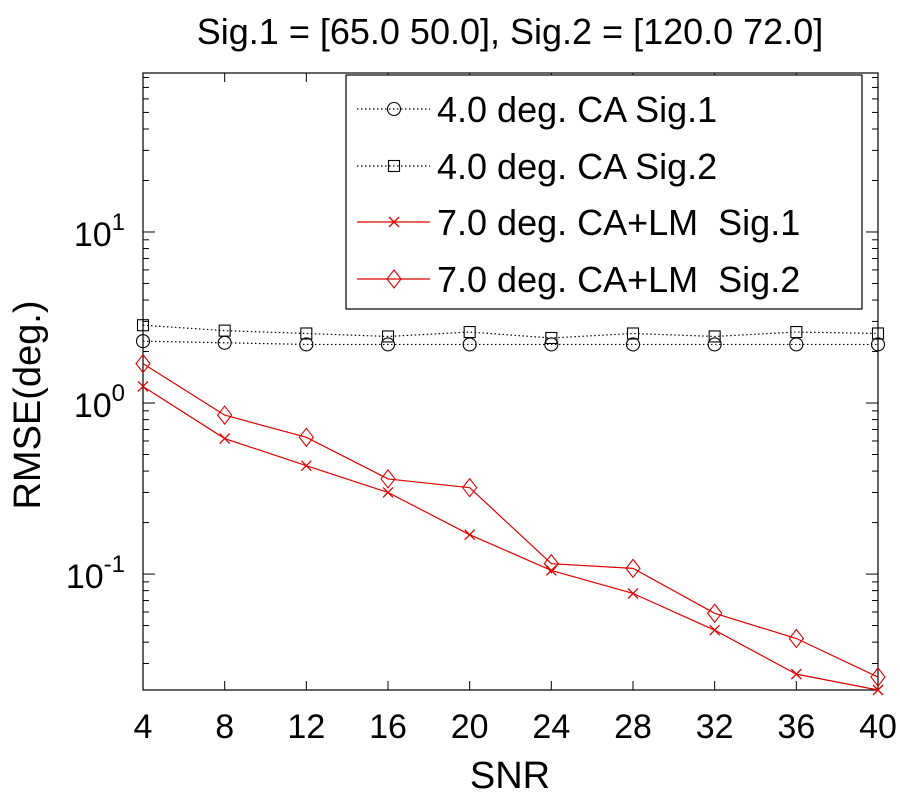 Image resolution: width=900 pixels, height=800 pixels. What do you see at coordinates (577, 166) in the screenshot?
I see `legend-label: 4.0 deg. CA Sig.2` at bounding box center [577, 166].